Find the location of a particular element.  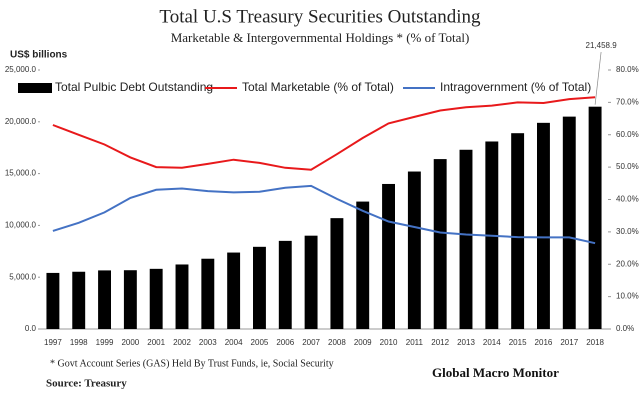

y-tick-label: 10,000.0 is located at coordinates (21, 225).